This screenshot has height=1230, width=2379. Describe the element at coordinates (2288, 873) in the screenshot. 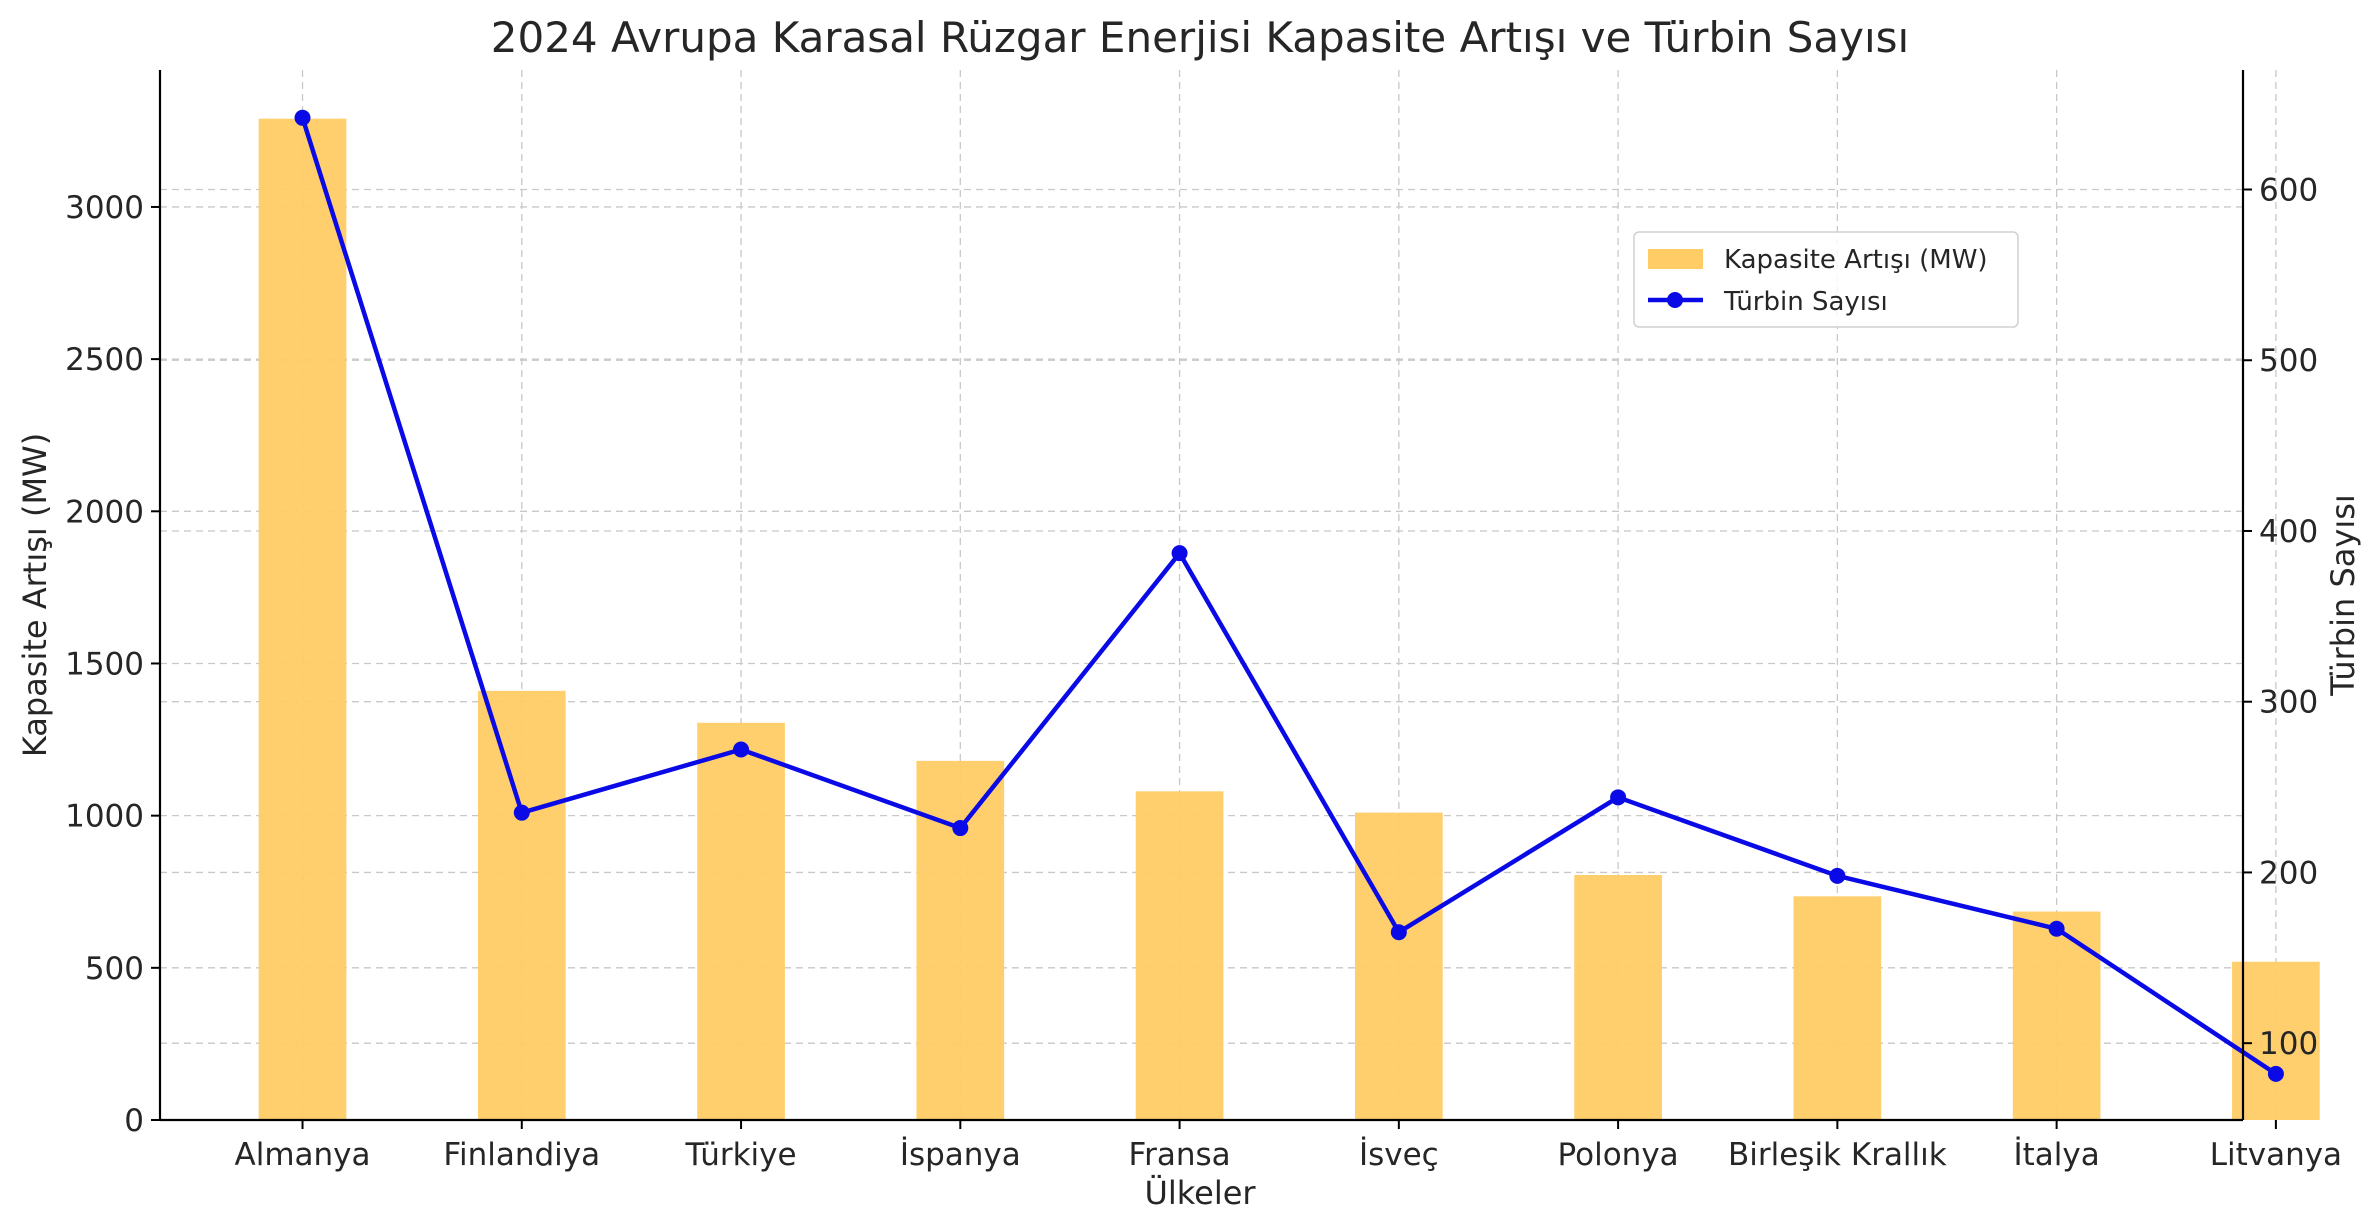

I see `y2-tick-label: 200` at that location.